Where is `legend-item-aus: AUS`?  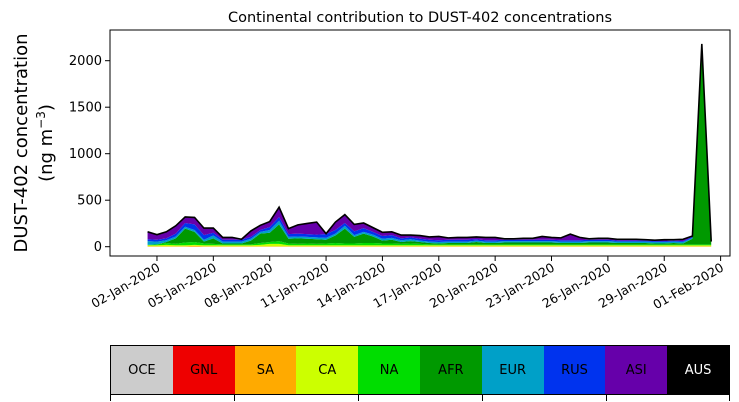
legend-item-aus: AUS is located at coordinates (698, 370).